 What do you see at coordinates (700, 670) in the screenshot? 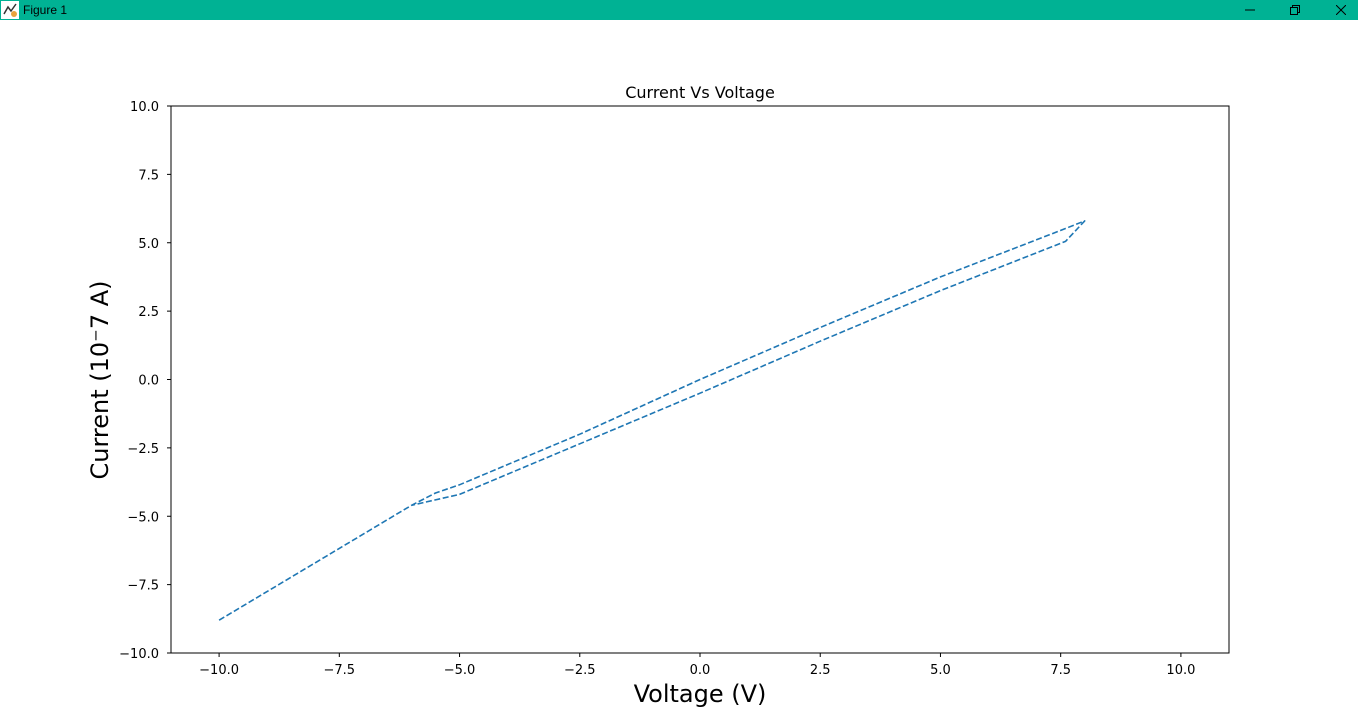
I see `x-tick-label: 0.0` at bounding box center [700, 670].